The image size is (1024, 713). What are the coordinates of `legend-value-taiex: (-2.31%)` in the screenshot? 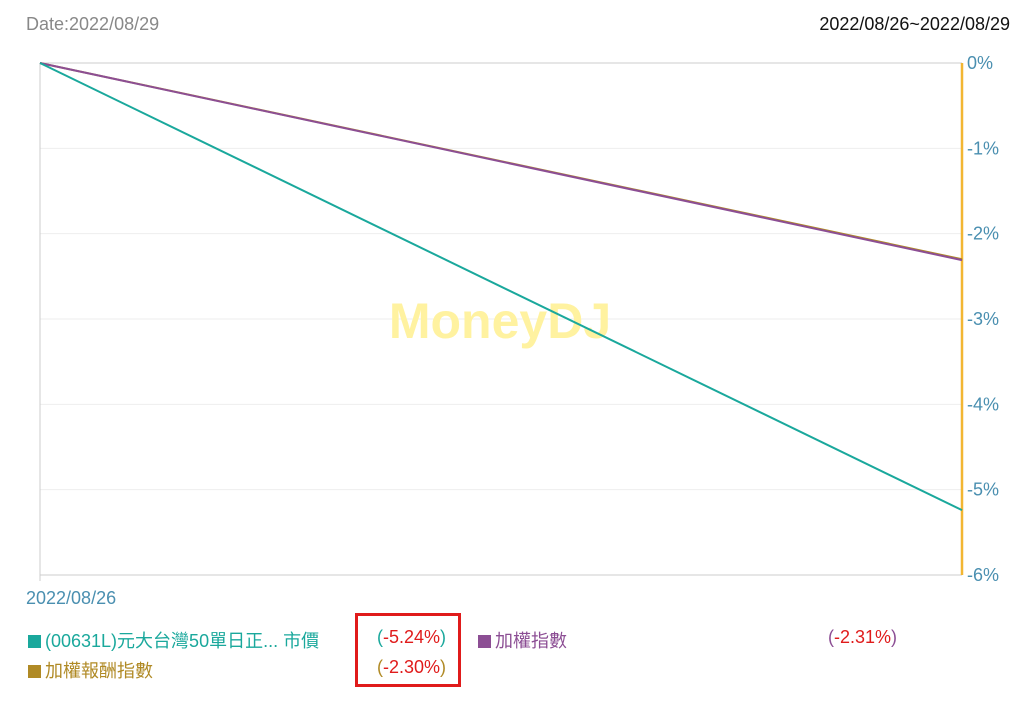 It's located at (862, 637).